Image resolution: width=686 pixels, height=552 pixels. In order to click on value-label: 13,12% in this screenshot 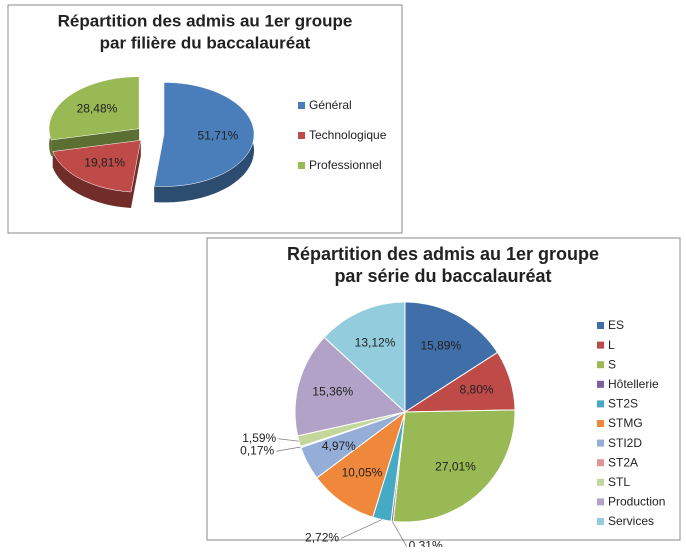, I will do `click(375, 343)`.